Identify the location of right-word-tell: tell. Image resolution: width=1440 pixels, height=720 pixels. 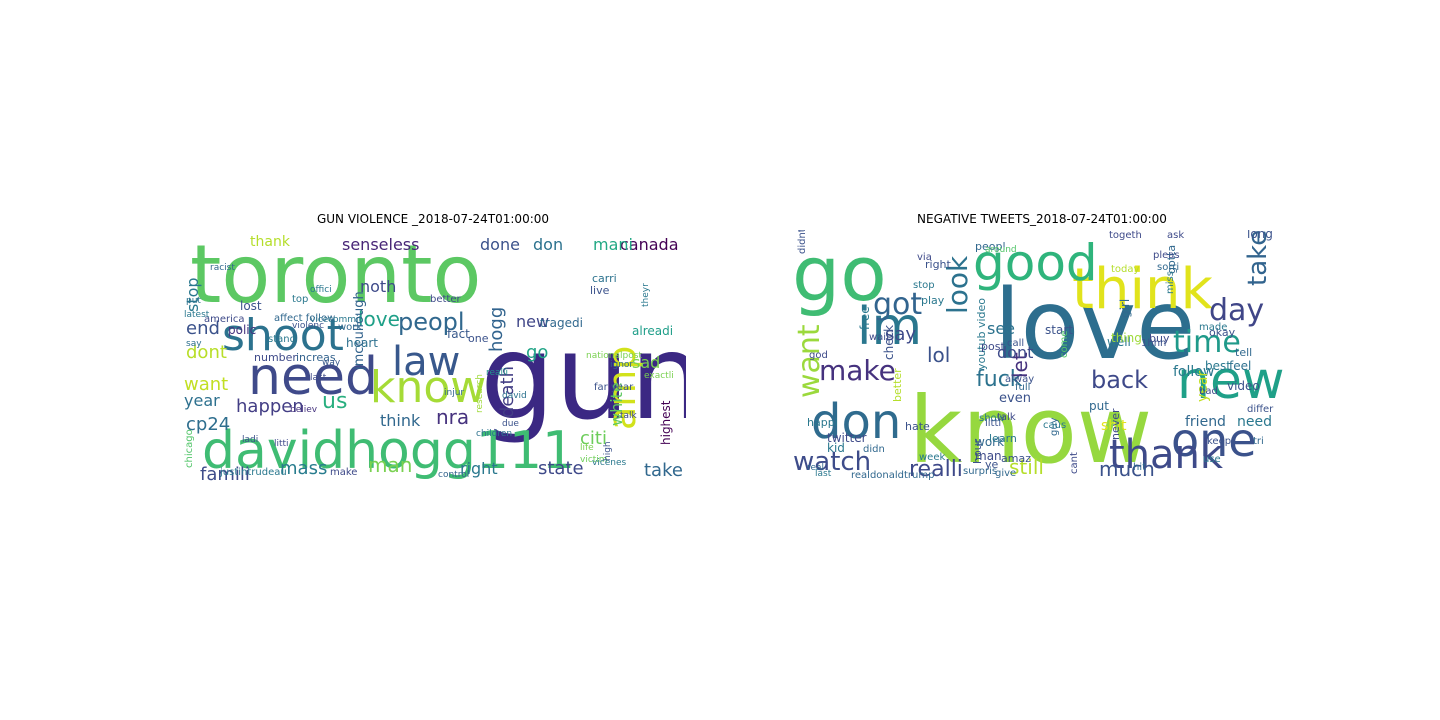
(1243, 352).